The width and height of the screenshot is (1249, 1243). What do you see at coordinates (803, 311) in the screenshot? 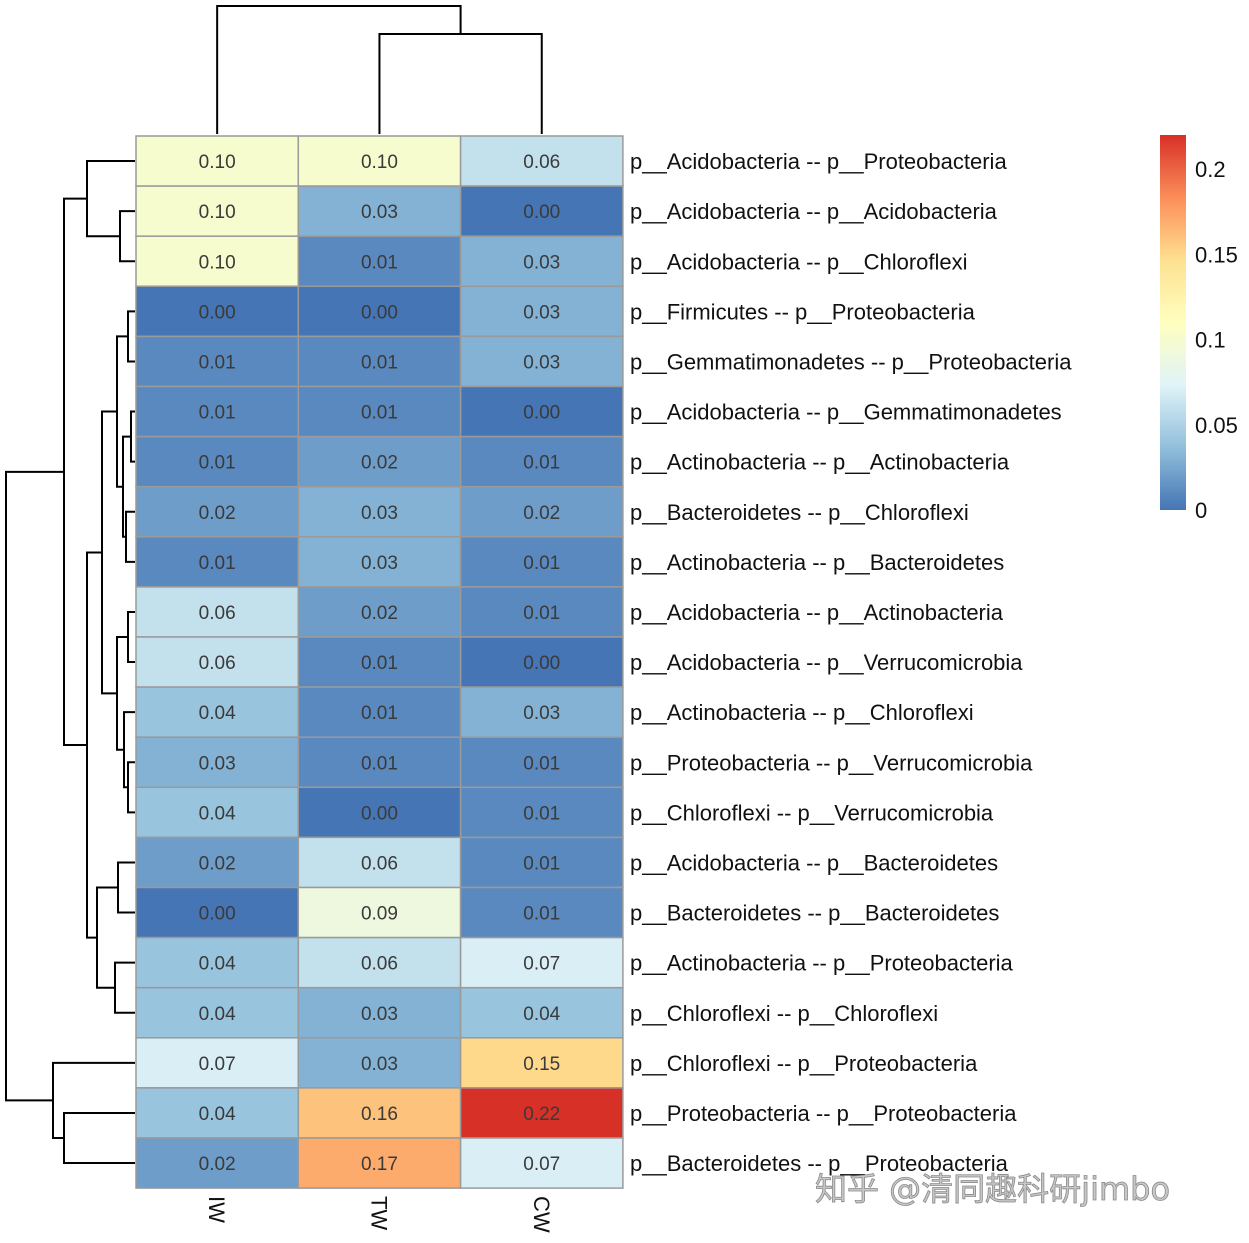
I see `row-label: p__Firmicutes -- p__Proteobacteria` at bounding box center [803, 311].